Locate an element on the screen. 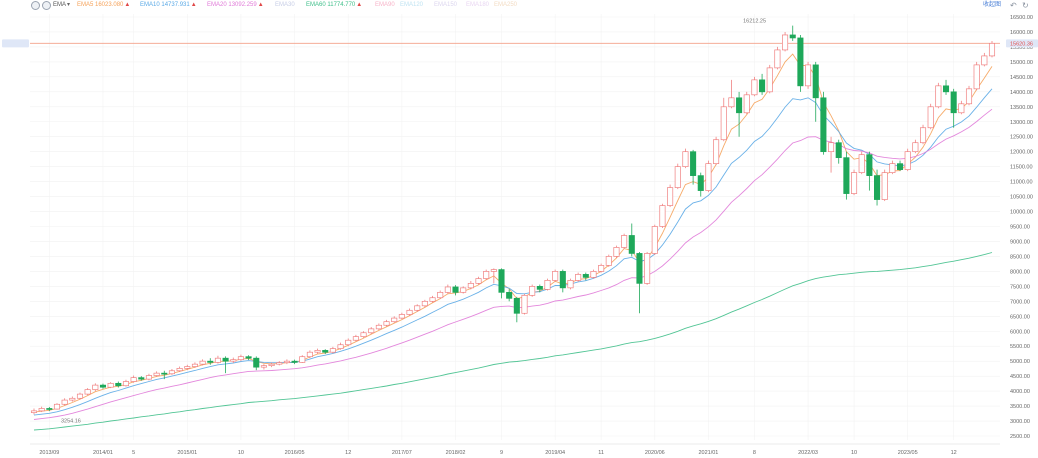 This screenshot has height=458, width=1038. legend-ema20: EMA20 13092.259▲ is located at coordinates (235, 5).